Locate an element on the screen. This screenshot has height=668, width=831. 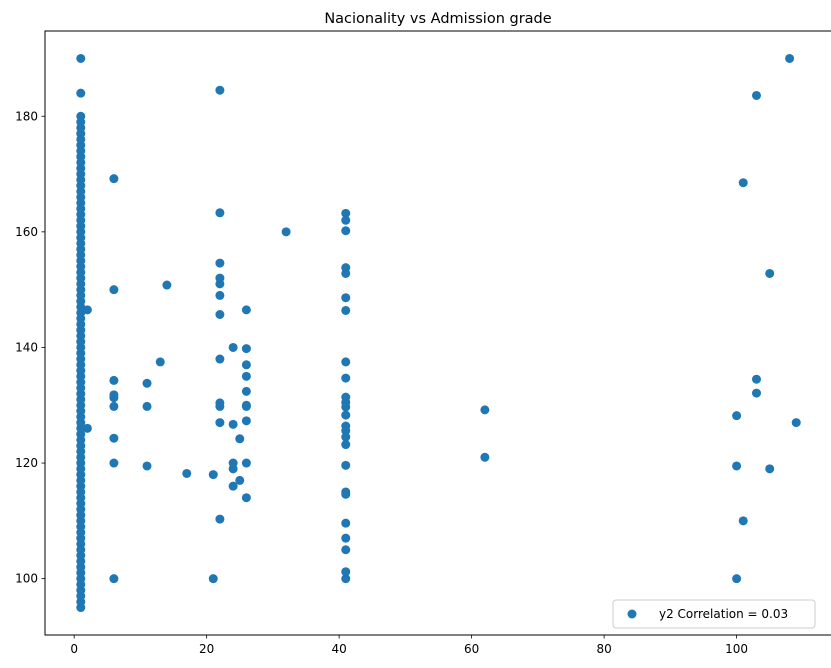
legend-marker is located at coordinates (632, 614).